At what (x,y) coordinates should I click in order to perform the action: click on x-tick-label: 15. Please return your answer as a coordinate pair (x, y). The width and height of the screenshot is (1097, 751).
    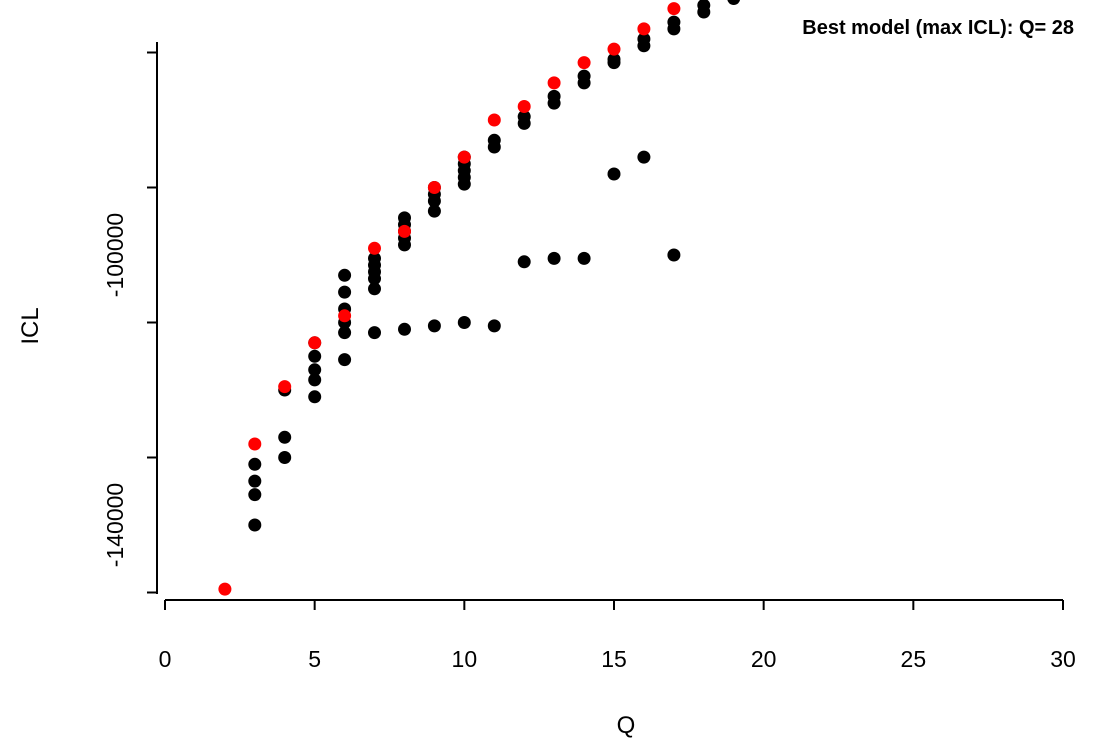
    Looking at the image, I should click on (614, 659).